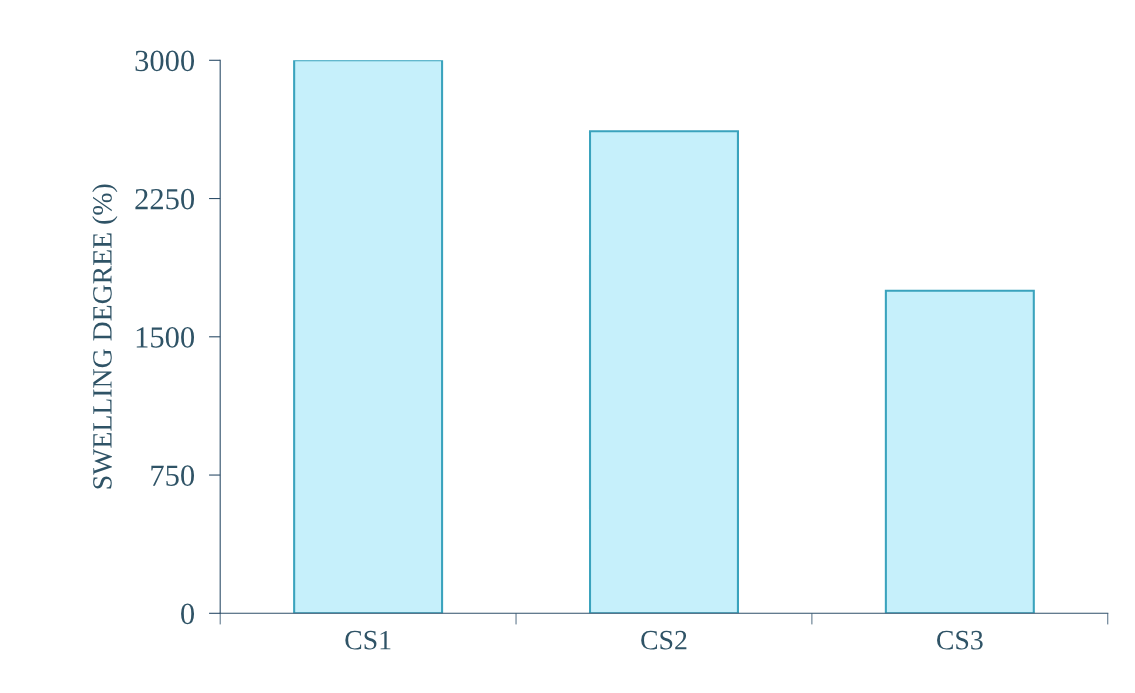 The height and width of the screenshot is (693, 1135). Describe the element at coordinates (664, 640) in the screenshot. I see `x-tick-label: CS2` at that location.